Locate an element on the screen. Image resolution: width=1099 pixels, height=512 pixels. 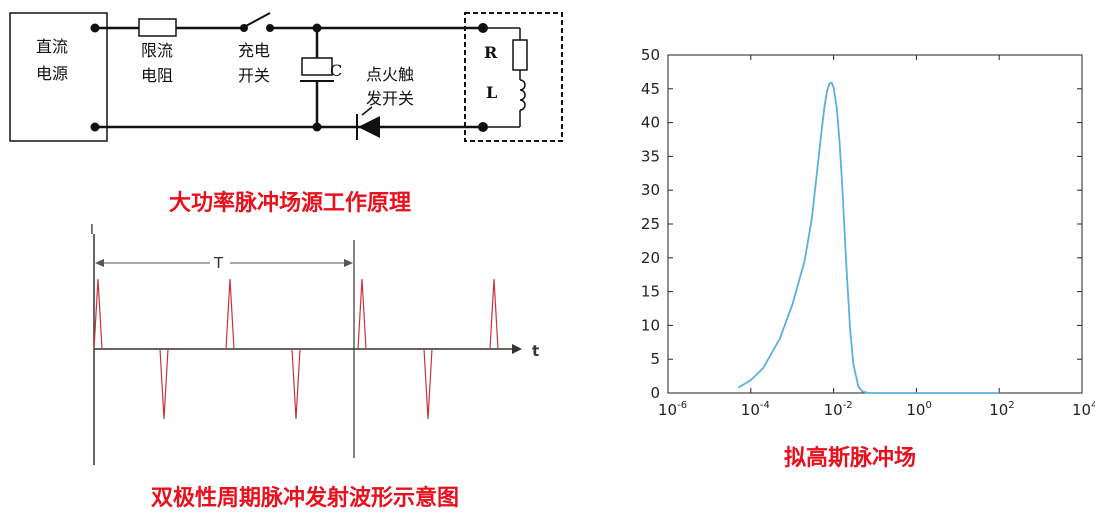
load-inductor is located at coordinates (522, 95).